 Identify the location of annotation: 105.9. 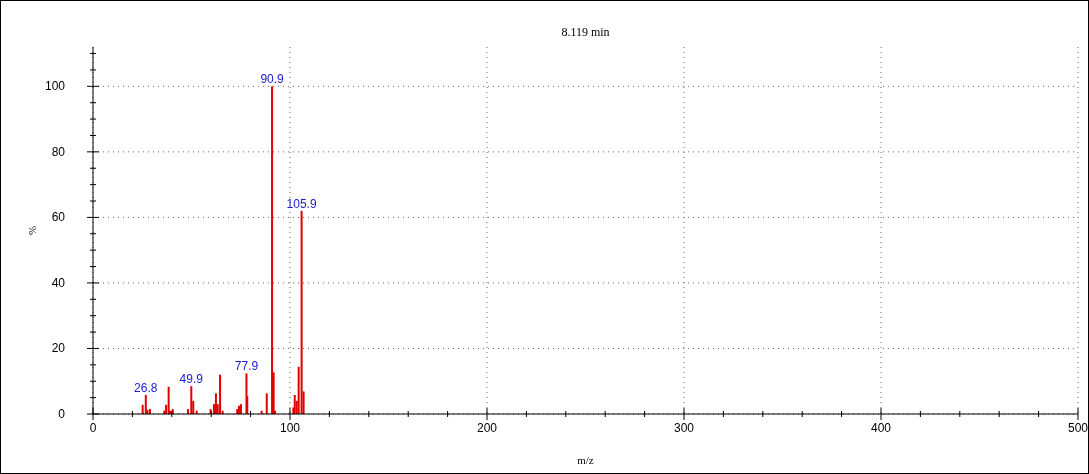
(301, 203).